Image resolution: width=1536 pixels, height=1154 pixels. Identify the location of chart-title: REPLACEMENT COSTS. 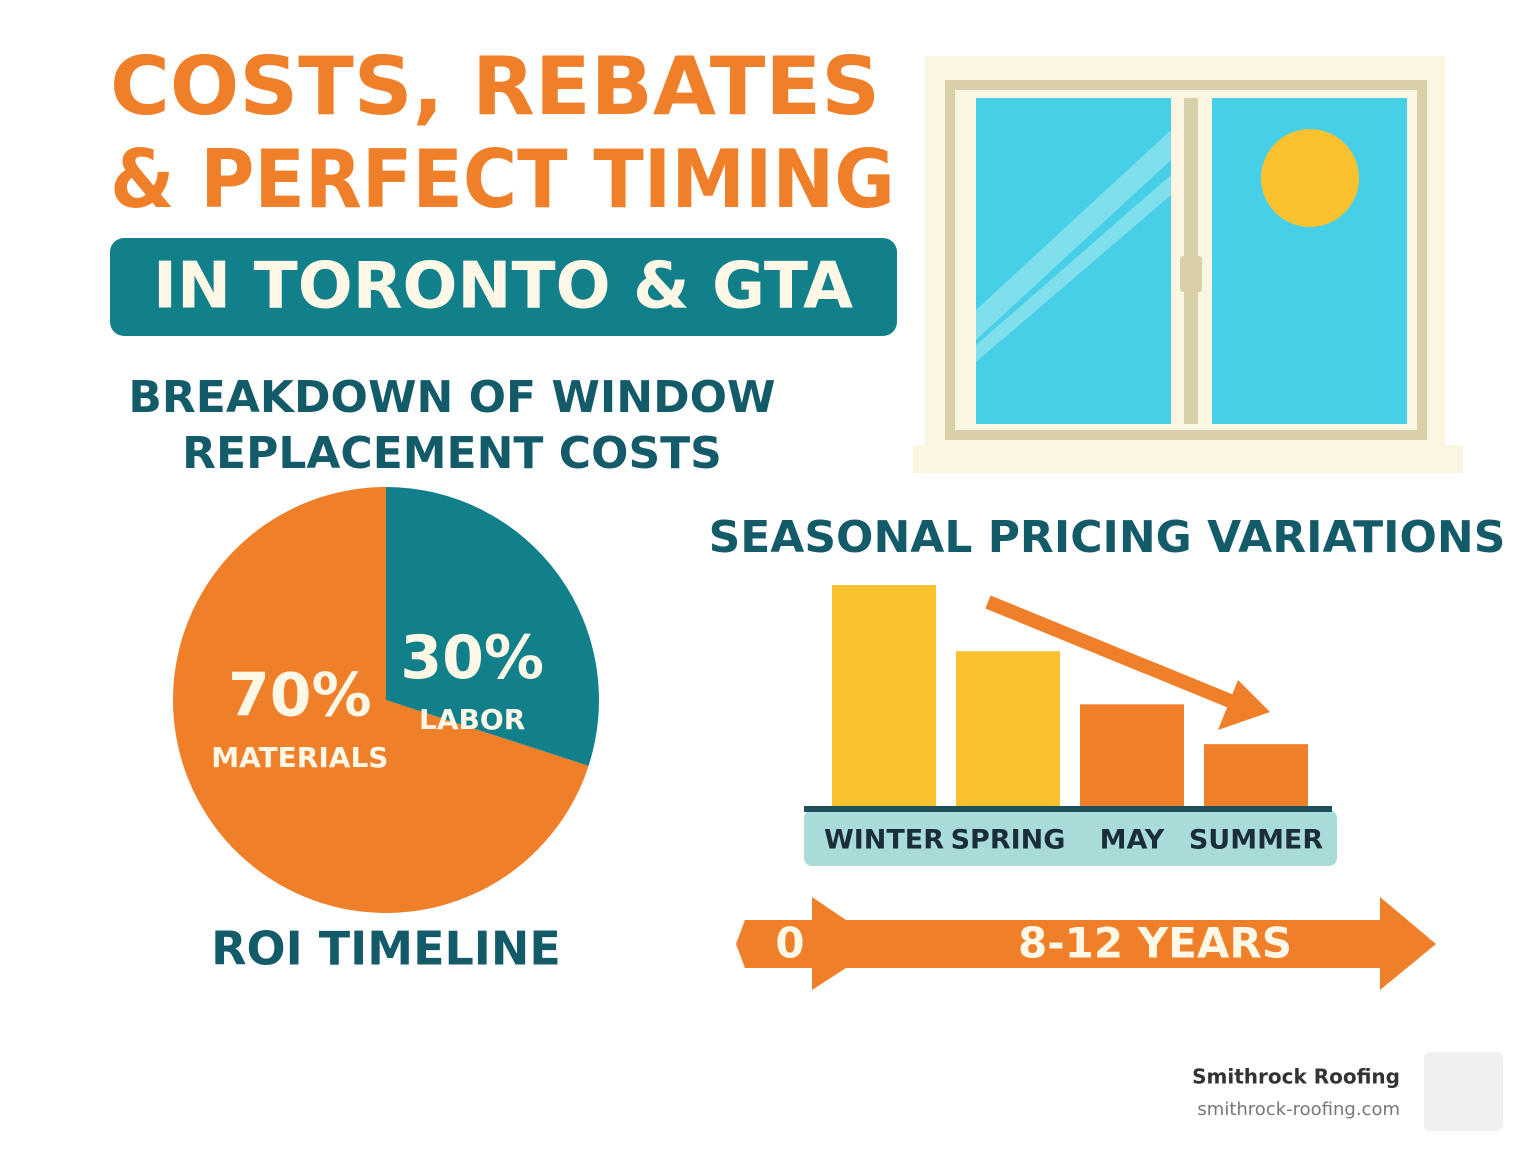
(452, 453).